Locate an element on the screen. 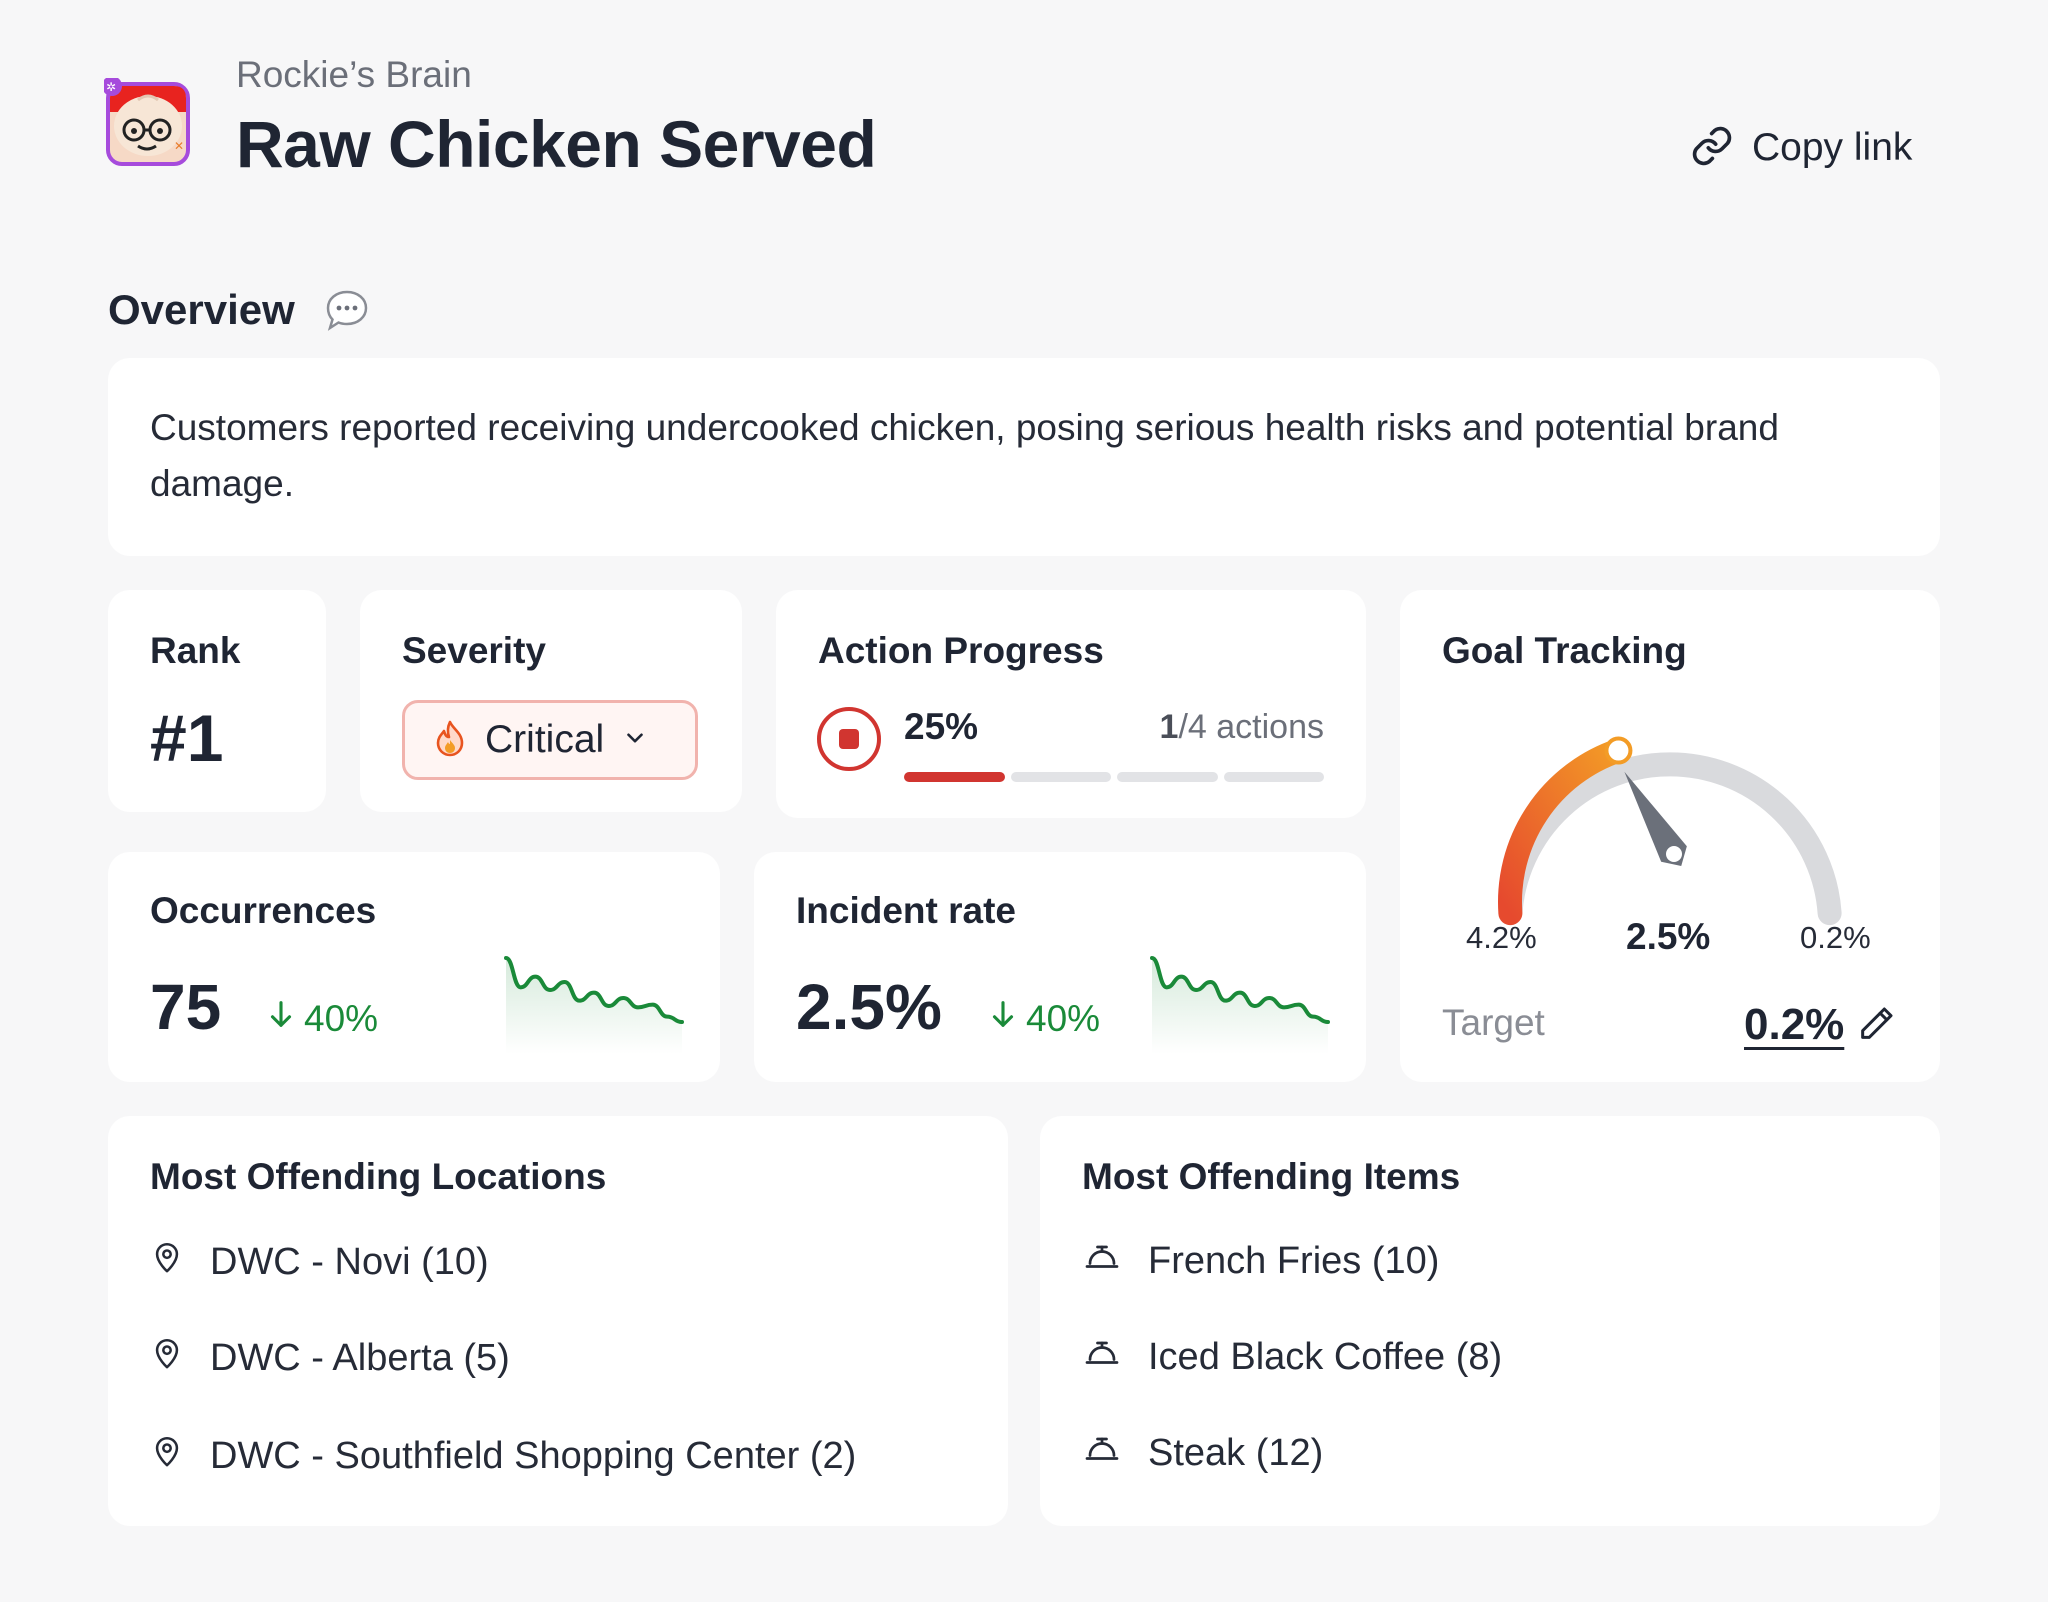  locations-title: Most Offending Locations is located at coordinates (378, 1176).